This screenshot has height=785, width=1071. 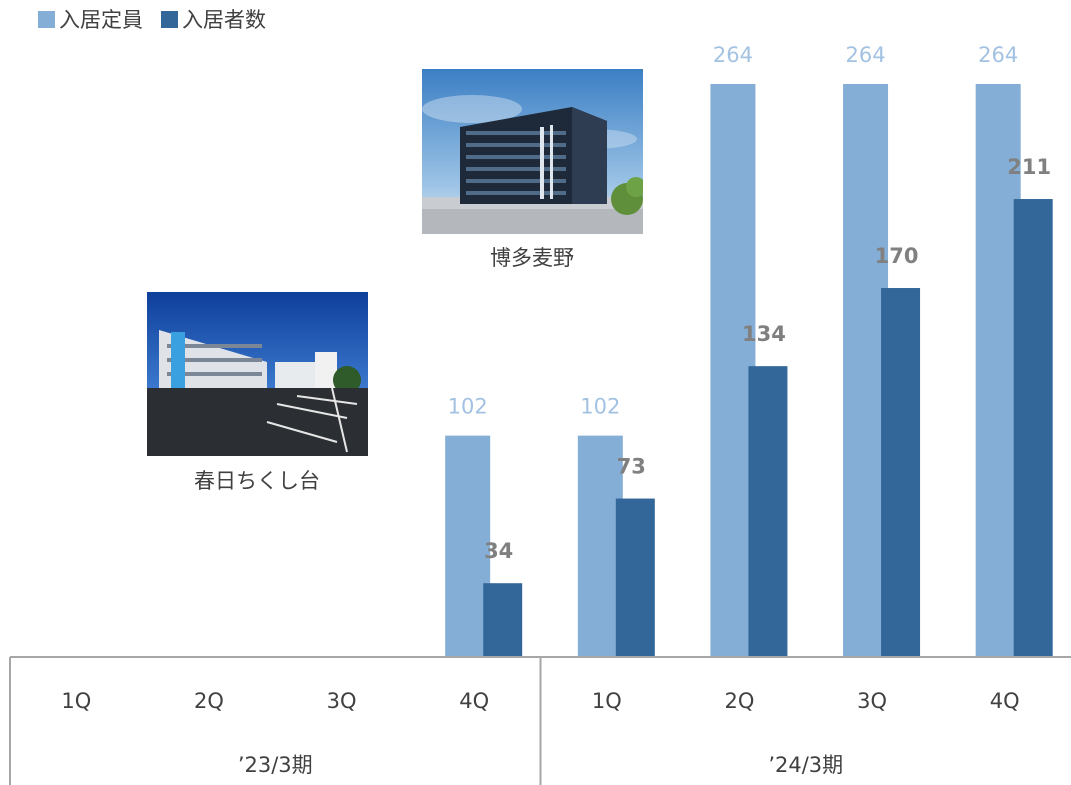 I want to click on data-label-residents: 211, so click(x=1029, y=167).